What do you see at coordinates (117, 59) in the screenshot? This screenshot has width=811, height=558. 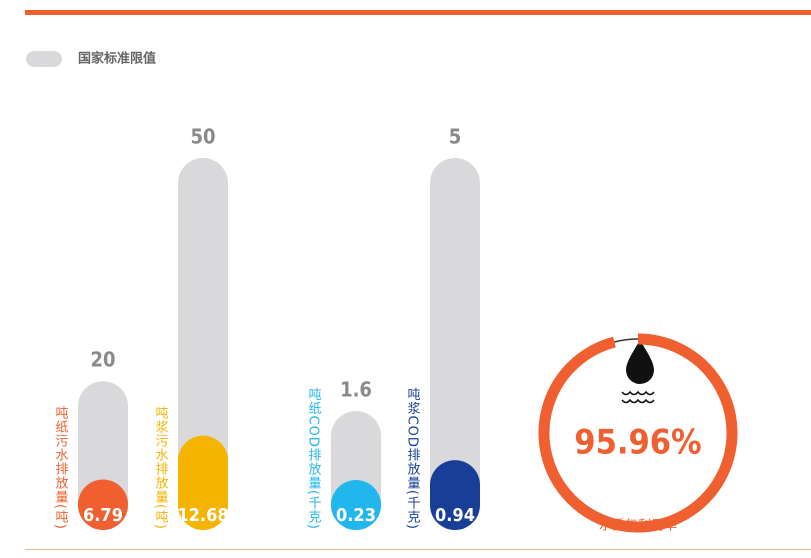 I see `legend-label: 国家标准限值` at bounding box center [117, 59].